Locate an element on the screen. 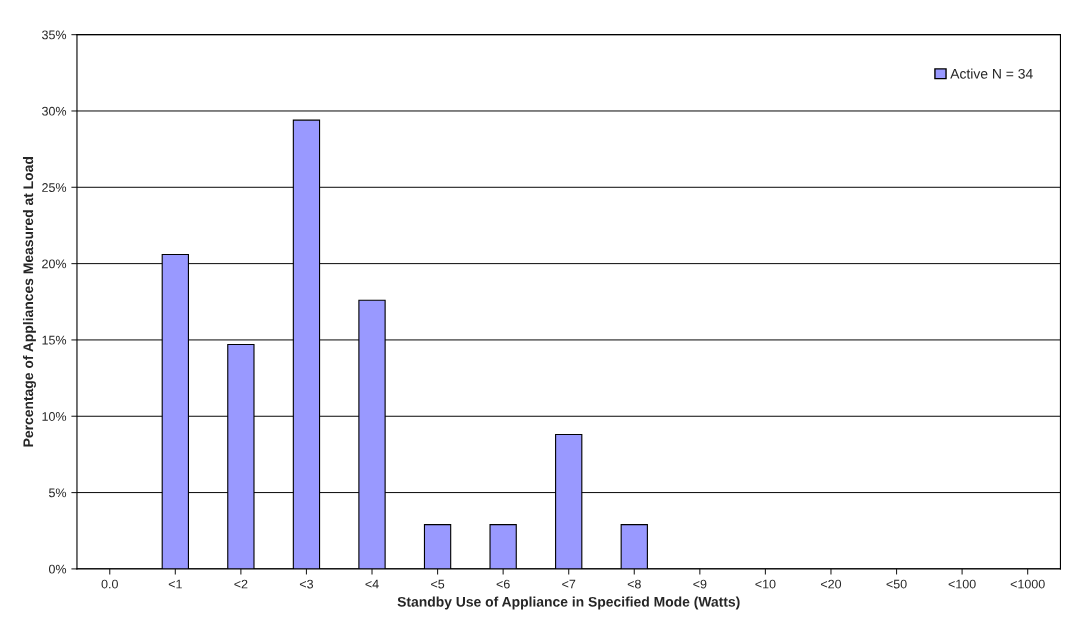  x-tick-label: <7 is located at coordinates (569, 584).